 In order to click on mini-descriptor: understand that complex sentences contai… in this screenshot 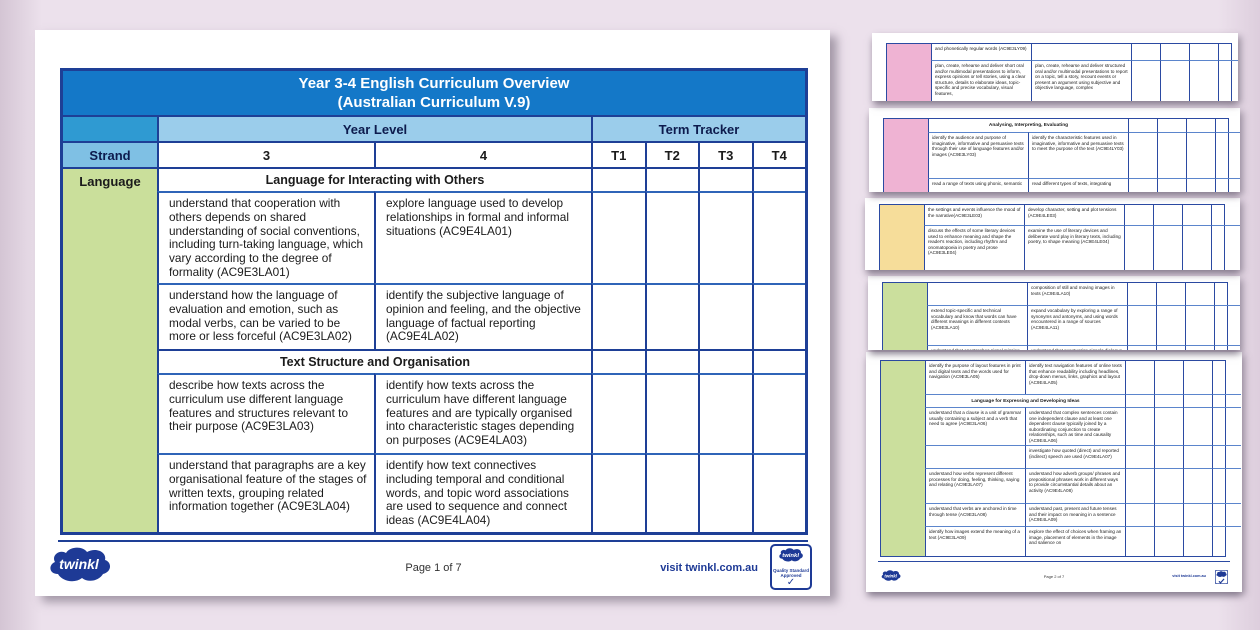, I will do `click(1075, 426)`.